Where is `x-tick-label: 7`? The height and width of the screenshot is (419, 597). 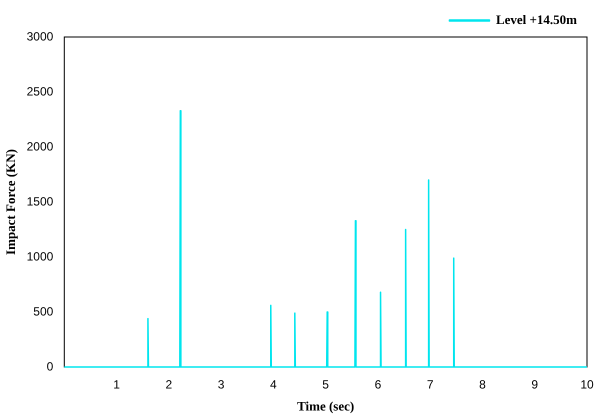
x-tick-label: 7 is located at coordinates (430, 385).